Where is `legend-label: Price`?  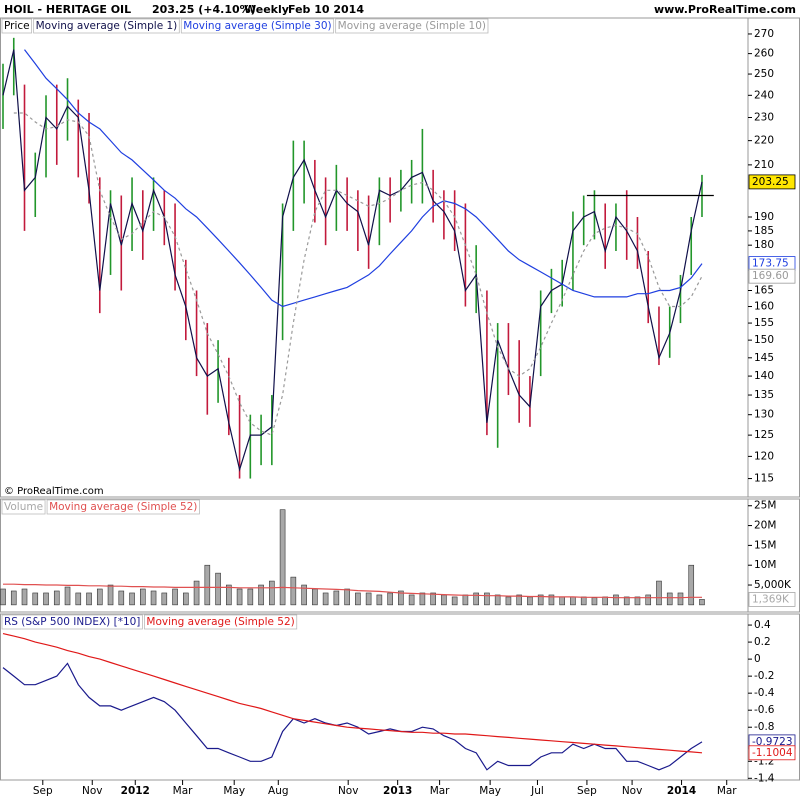 legend-label: Price is located at coordinates (17, 26).